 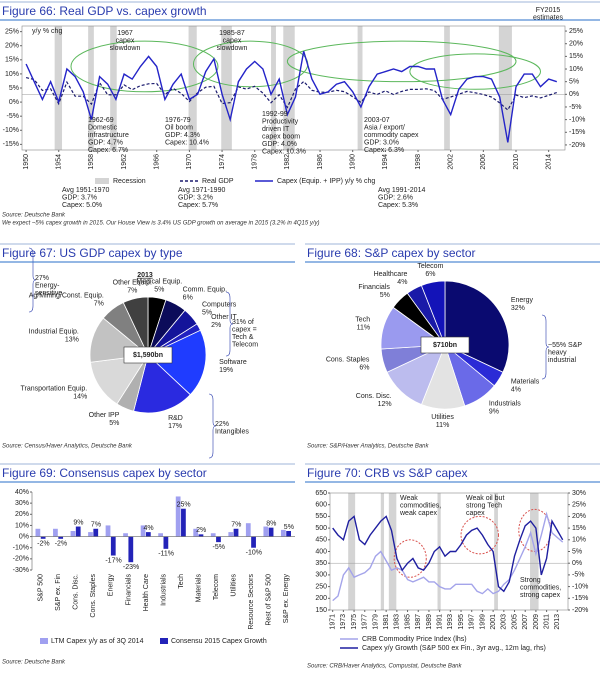 What do you see at coordinates (321, 586) in the screenshot?
I see `y-tick-label: 250` at bounding box center [321, 586].